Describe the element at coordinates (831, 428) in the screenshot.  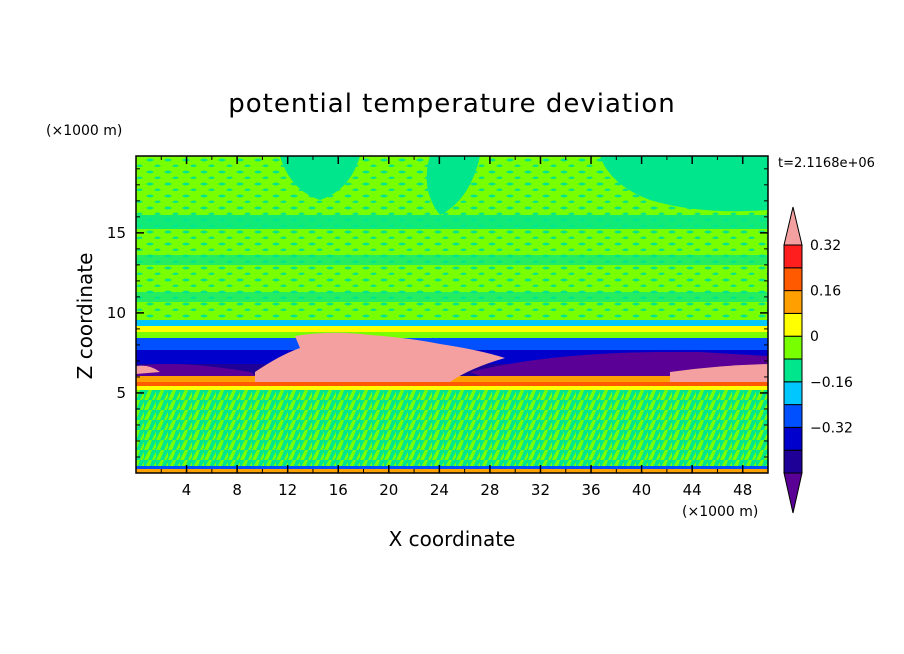
I see `colorbar-label: −0.32` at that location.